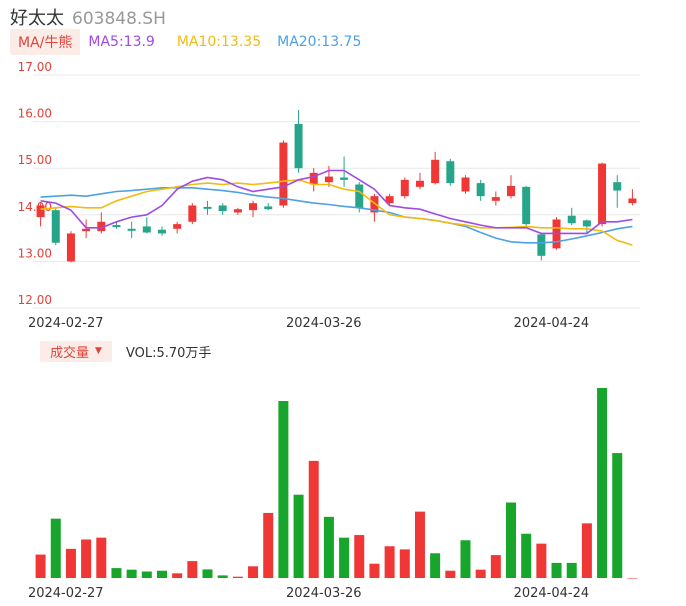  I want to click on stock-header: 好太太 603848.SH, so click(88, 16).